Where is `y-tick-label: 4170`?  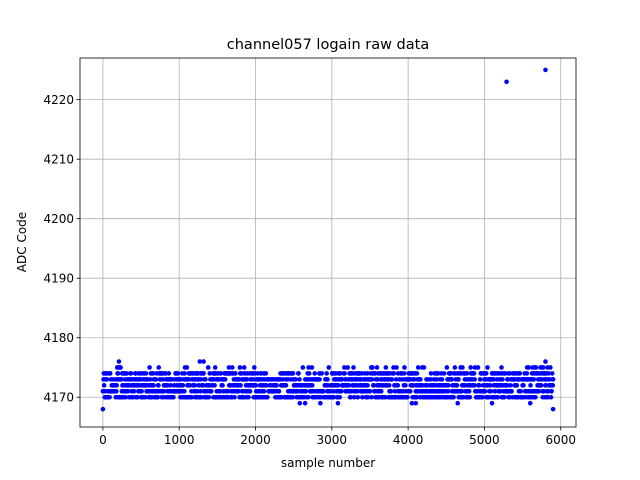 y-tick-label: 4170 is located at coordinates (58, 398).